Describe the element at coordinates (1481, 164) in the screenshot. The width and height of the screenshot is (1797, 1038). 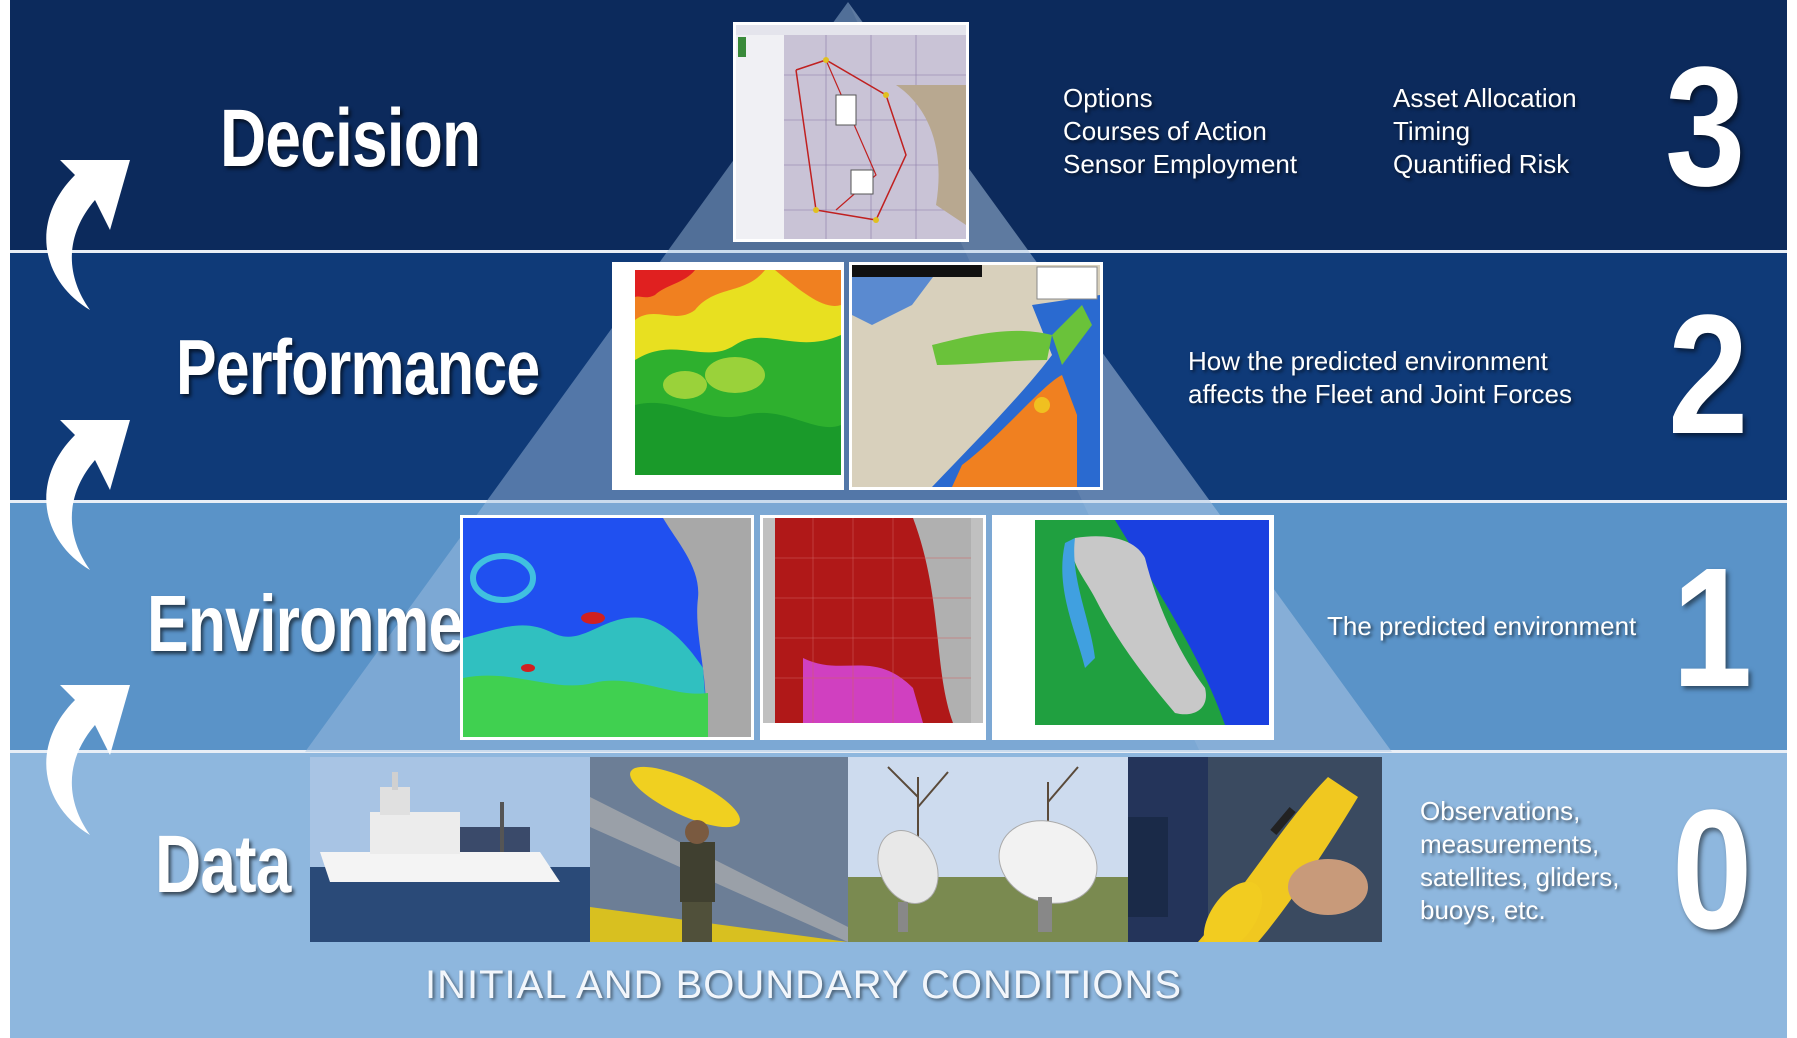
I see `description-line: Quantified Risk` at that location.